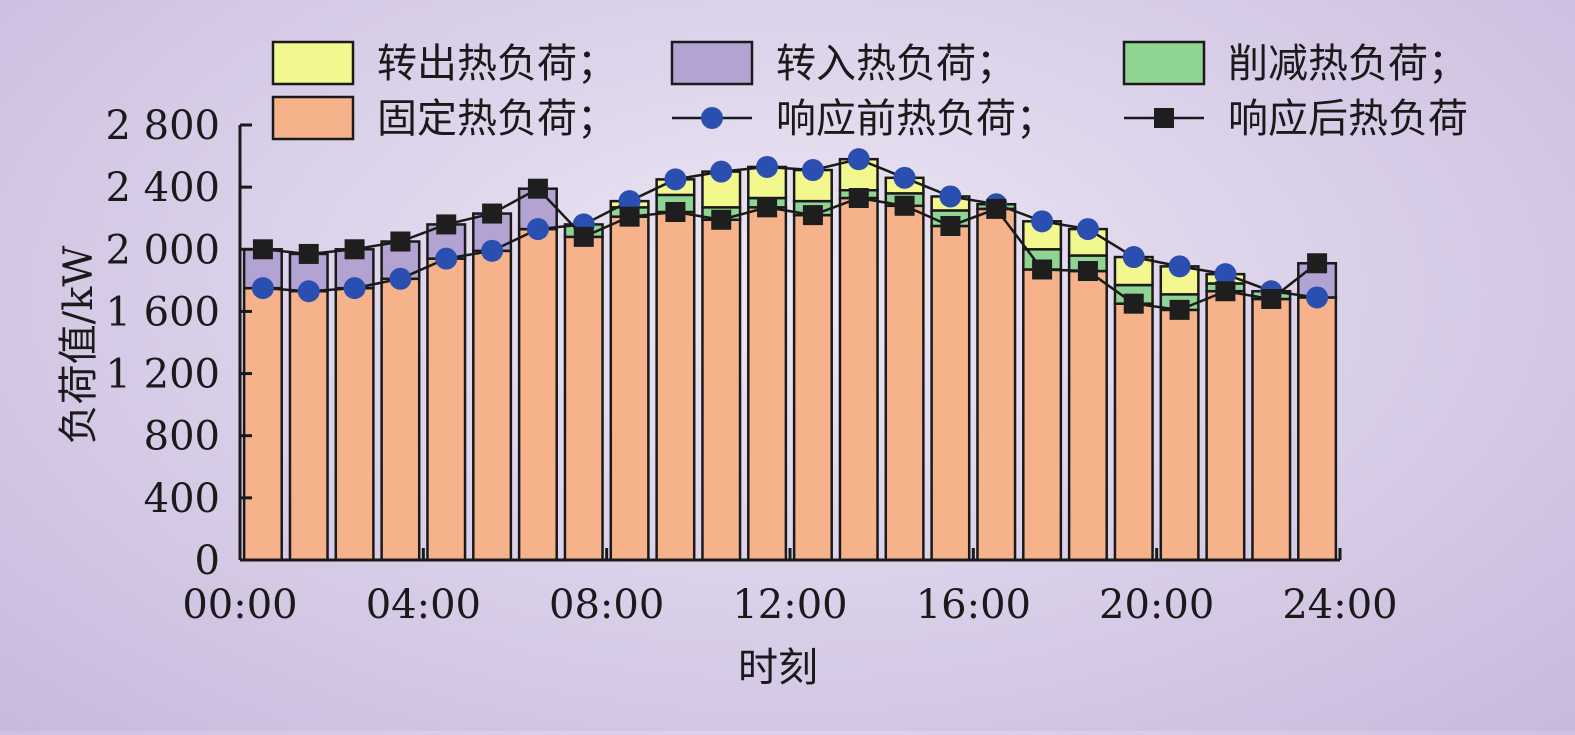  What do you see at coordinates (423, 605) in the screenshot?
I see `x-tick-label-4: 04:00` at bounding box center [423, 605].